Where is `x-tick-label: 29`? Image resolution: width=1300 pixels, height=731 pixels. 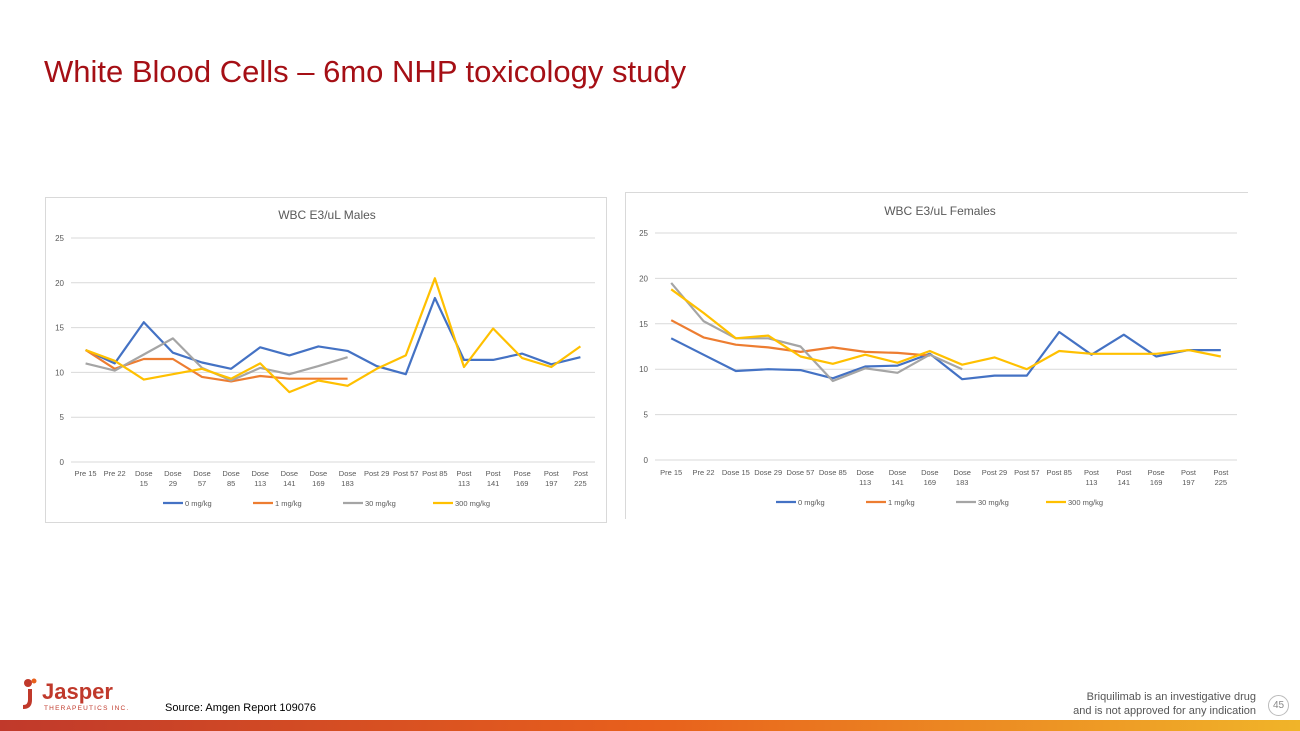
x-tick-label: 29 is located at coordinates (173, 483).